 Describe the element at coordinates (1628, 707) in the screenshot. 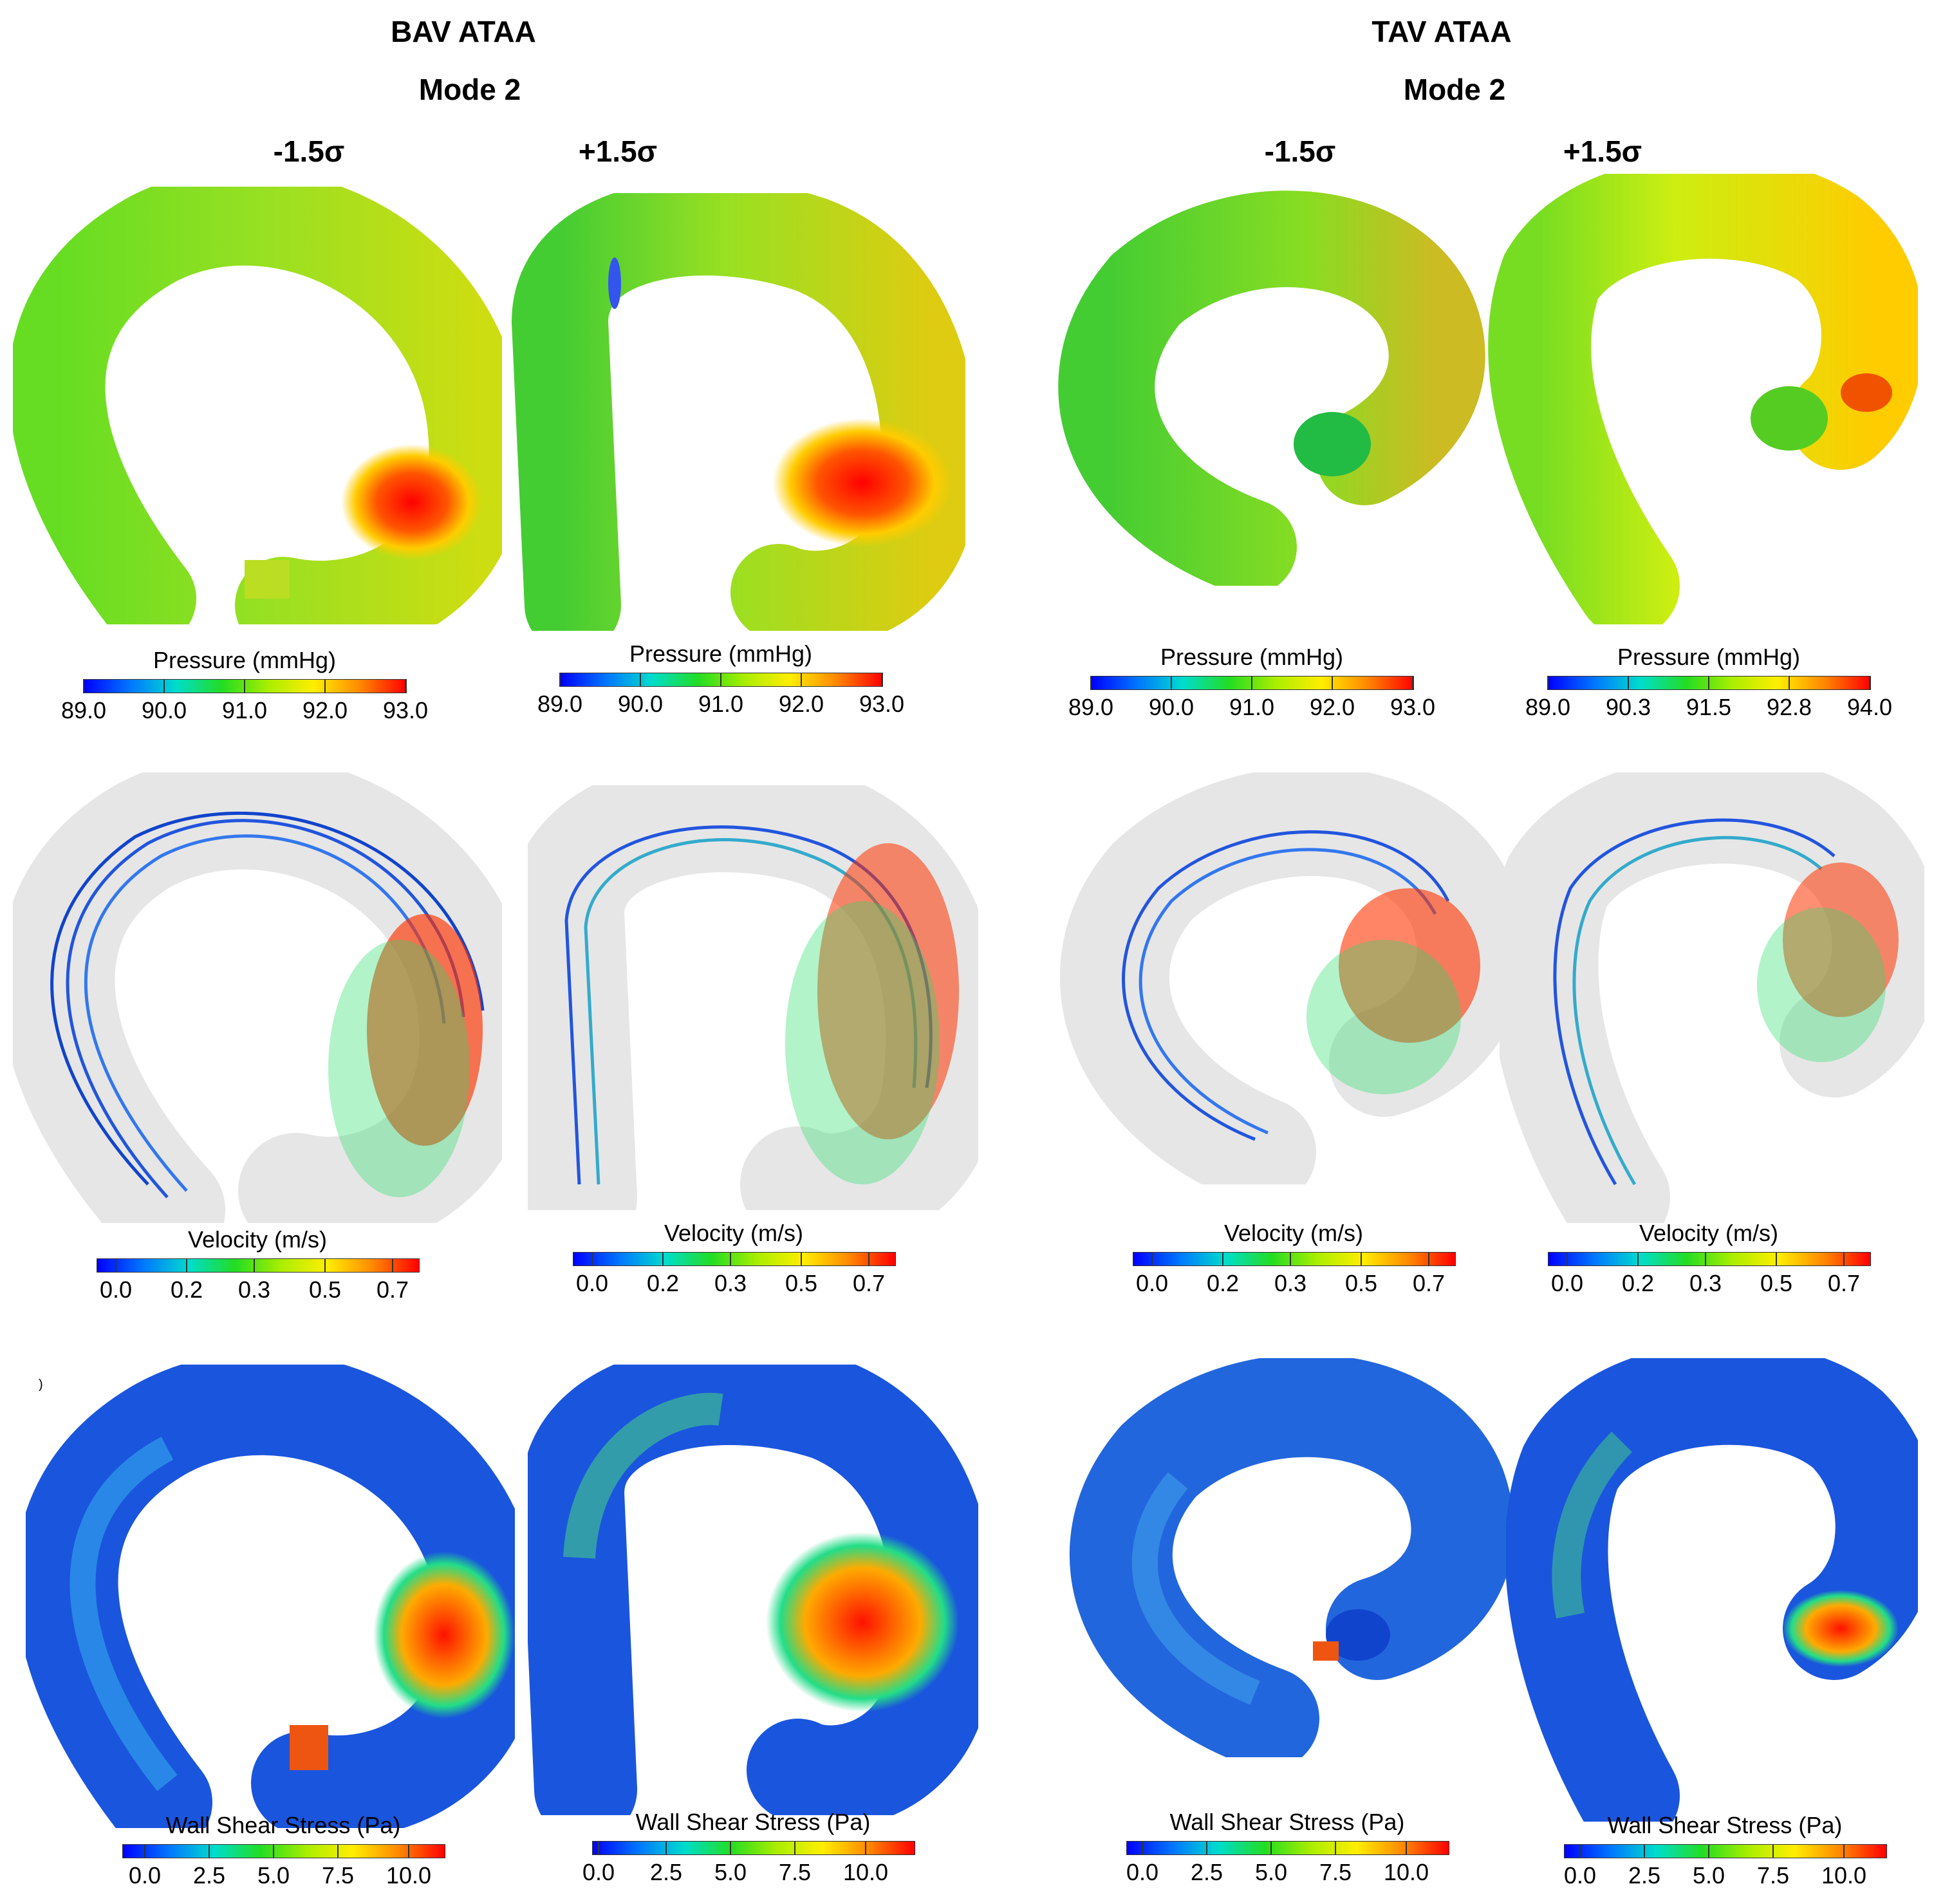

I see `colorbar-tick: 90.3` at that location.